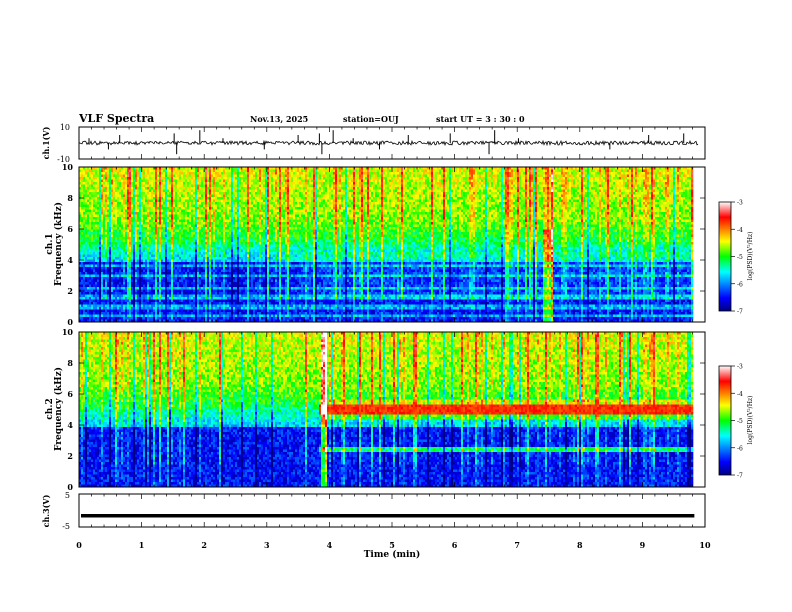  What do you see at coordinates (70, 322) in the screenshot?
I see `freq-tick-label: 0` at bounding box center [70, 322].